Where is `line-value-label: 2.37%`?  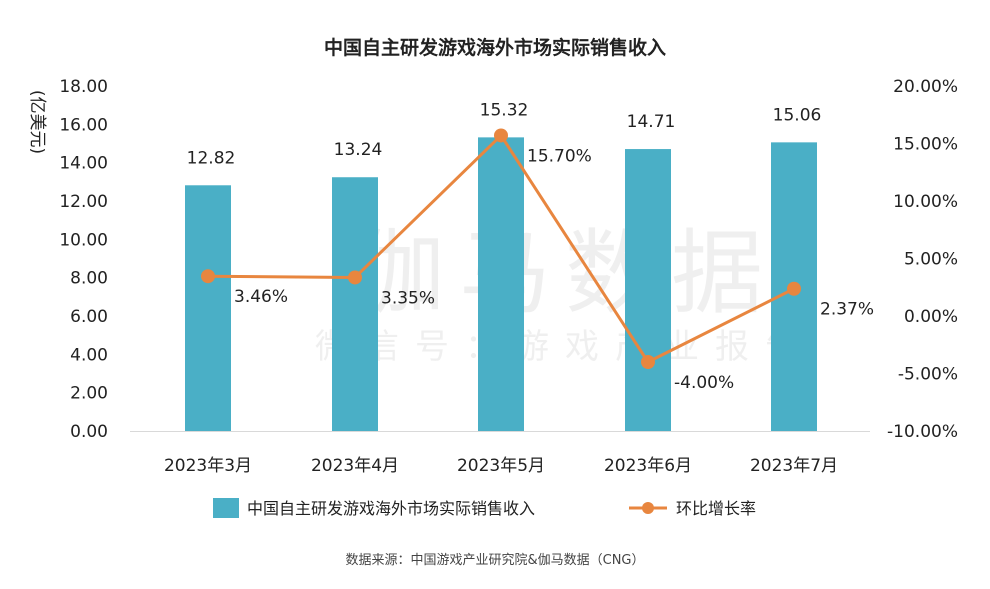 line-value-label: 2.37% is located at coordinates (847, 310).